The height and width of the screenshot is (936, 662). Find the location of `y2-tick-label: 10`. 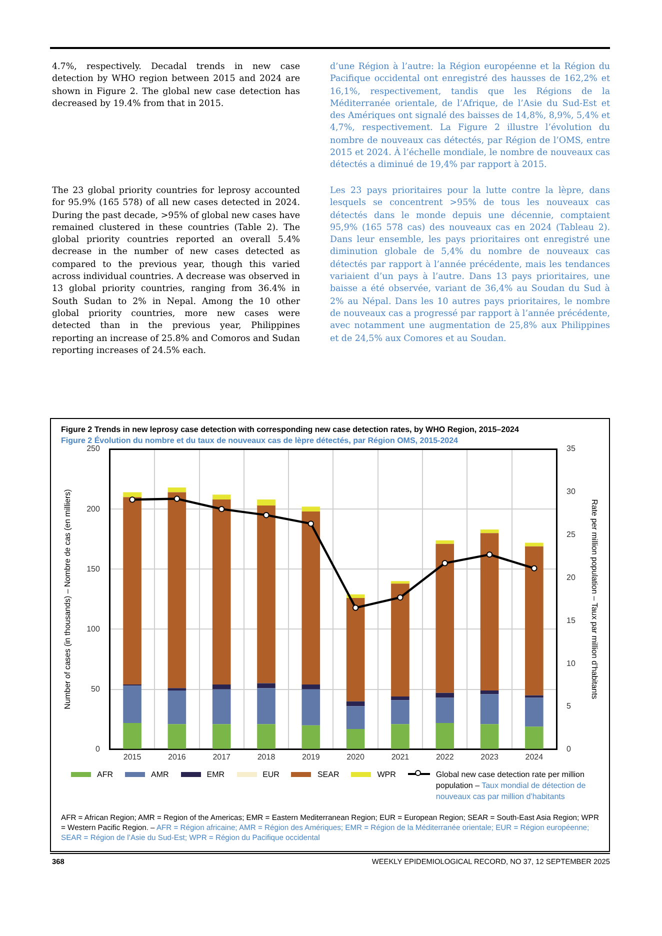

y2-tick-label: 10 is located at coordinates (571, 663).